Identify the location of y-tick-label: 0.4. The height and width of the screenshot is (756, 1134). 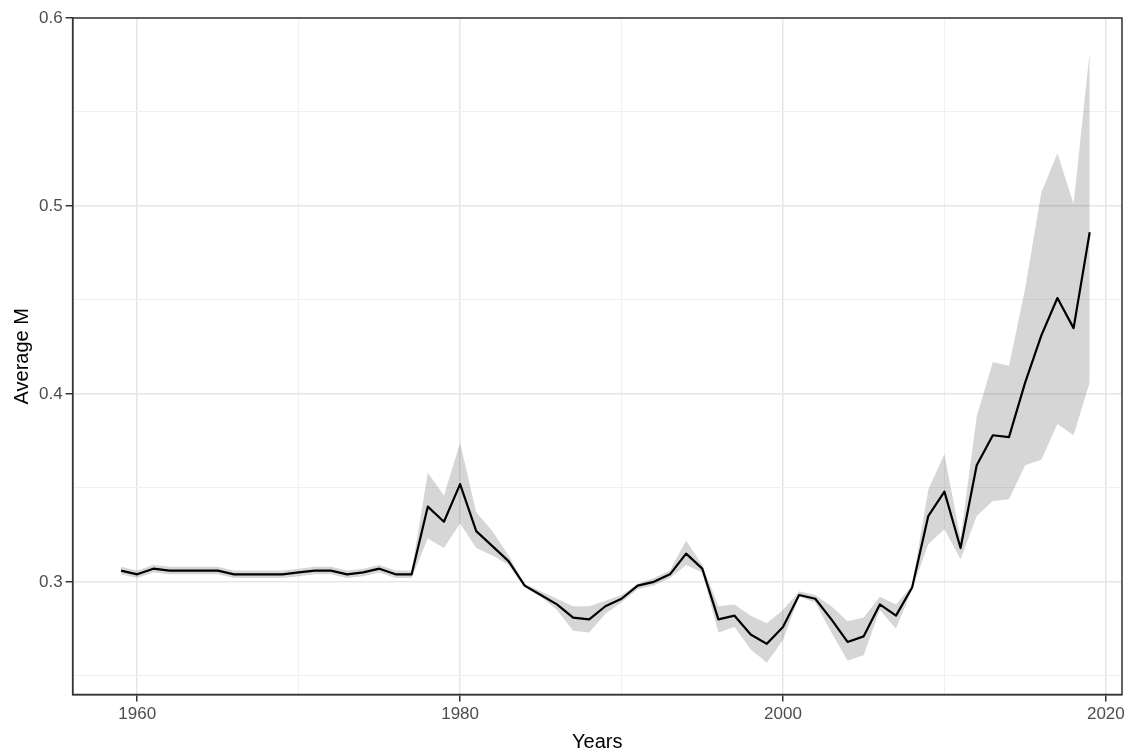
(50, 393).